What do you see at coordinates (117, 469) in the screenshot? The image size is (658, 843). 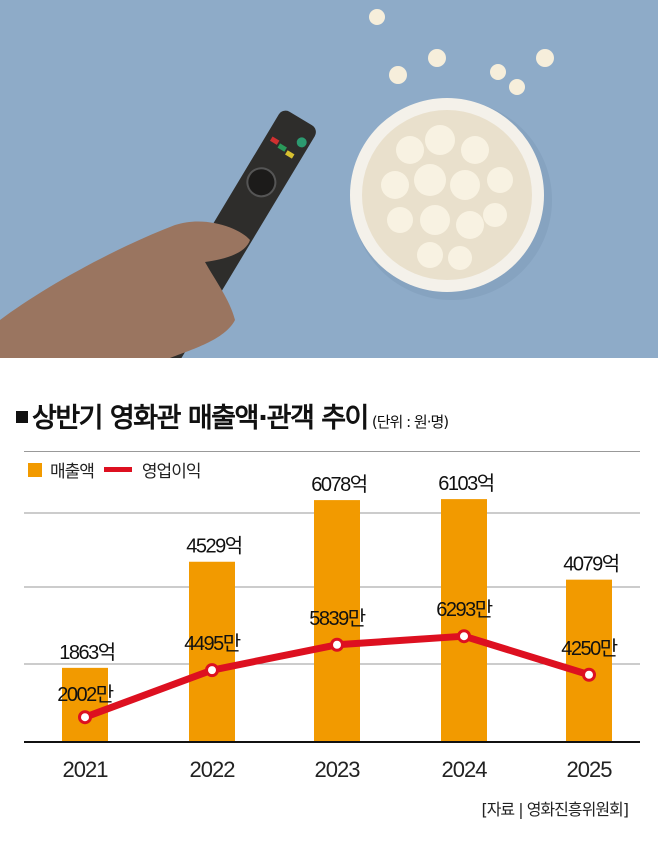 I see `legend-line-swatch-icon` at bounding box center [117, 469].